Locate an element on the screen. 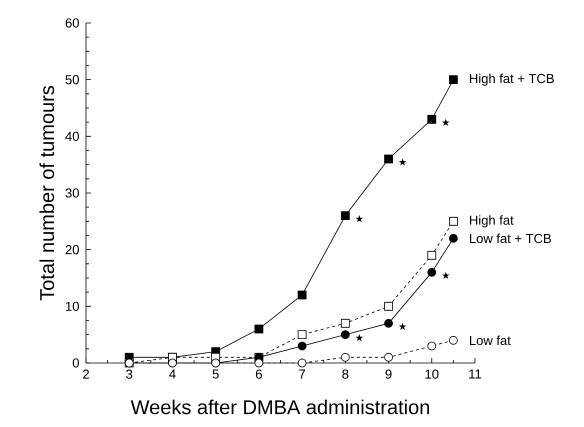  y-tick-label: 30 is located at coordinates (72, 193).